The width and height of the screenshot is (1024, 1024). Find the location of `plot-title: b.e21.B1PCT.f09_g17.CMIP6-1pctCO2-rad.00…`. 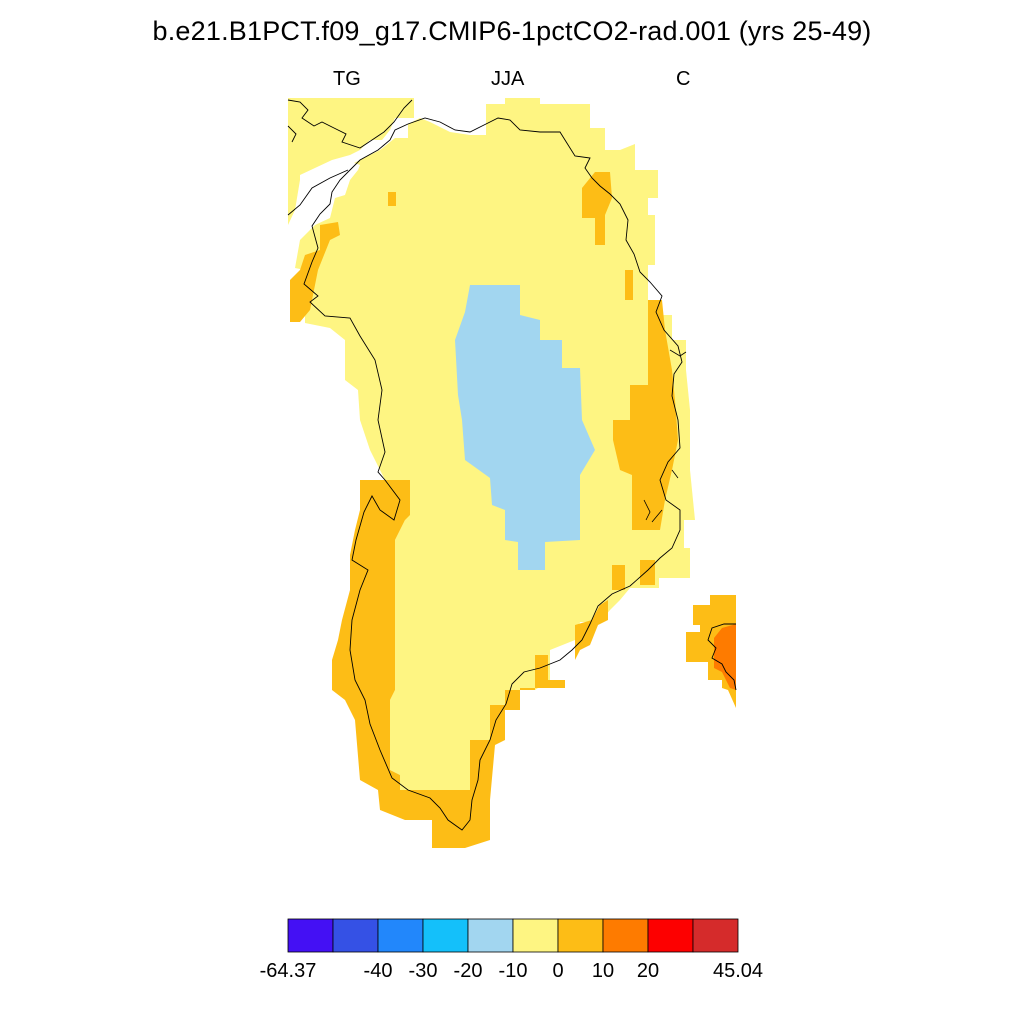

plot-title: b.e21.B1PCT.f09_g17.CMIP6-1pctCO2-rad.00… is located at coordinates (512, 31).